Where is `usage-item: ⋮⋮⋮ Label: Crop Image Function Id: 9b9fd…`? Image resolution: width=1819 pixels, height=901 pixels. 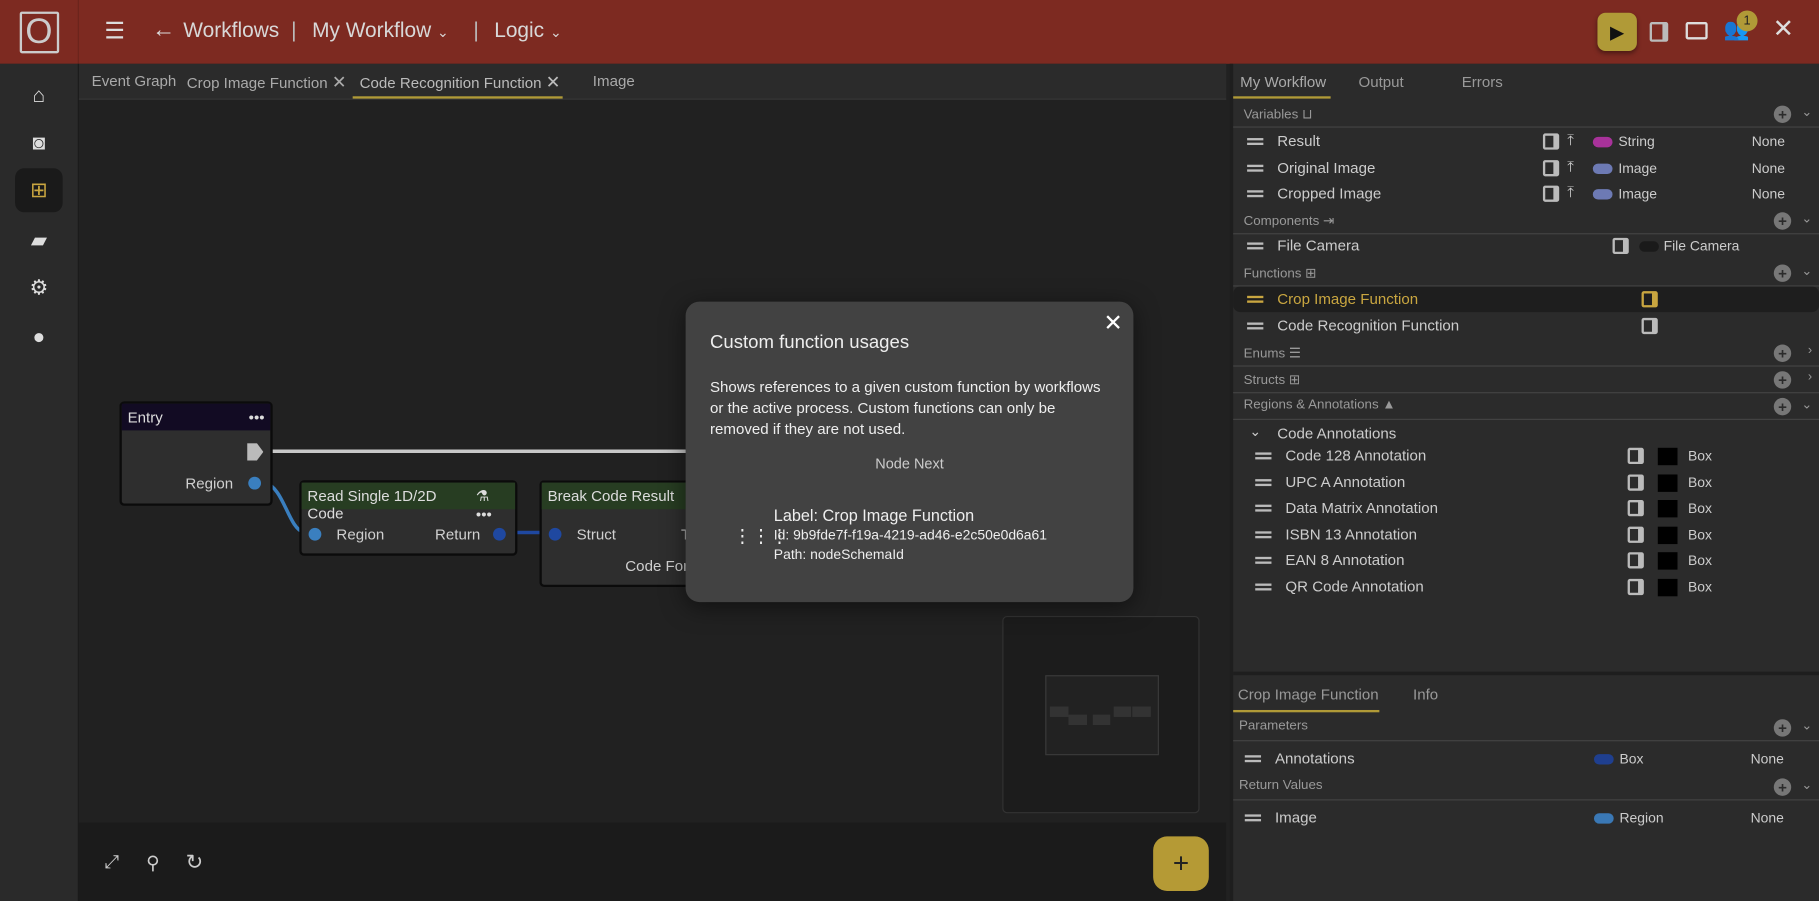 usage-item: ⋮⋮⋮ Label: Crop Image Function Id: 9b9fd… is located at coordinates (910, 532).